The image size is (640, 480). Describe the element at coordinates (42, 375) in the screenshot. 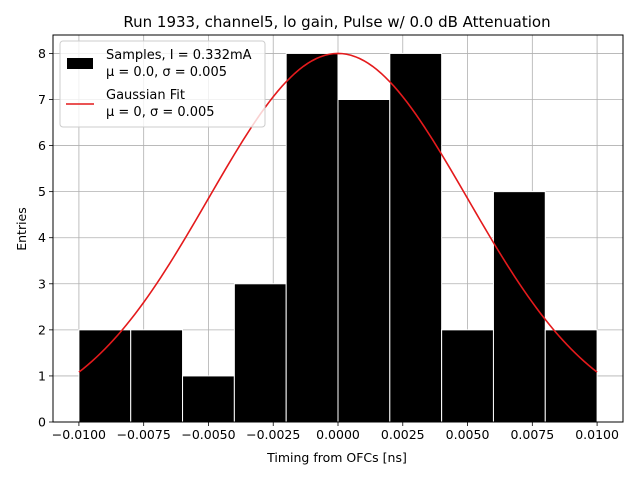

I see `y-tick-label: 1` at that location.